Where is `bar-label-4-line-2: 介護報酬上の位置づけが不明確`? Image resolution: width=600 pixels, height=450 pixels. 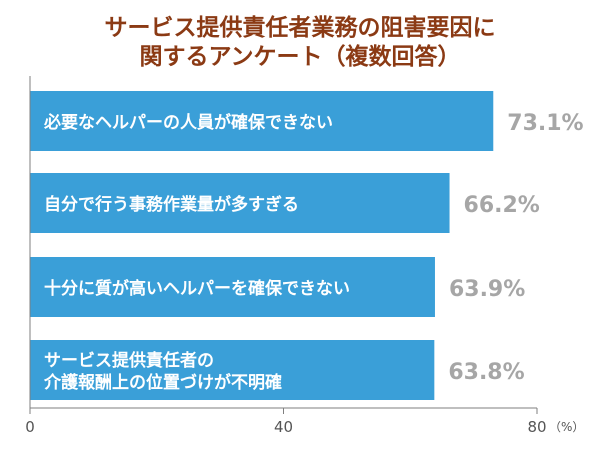
bar-label-4-line-2: 介護報酬上の位置づけが不明確 is located at coordinates (162, 382).